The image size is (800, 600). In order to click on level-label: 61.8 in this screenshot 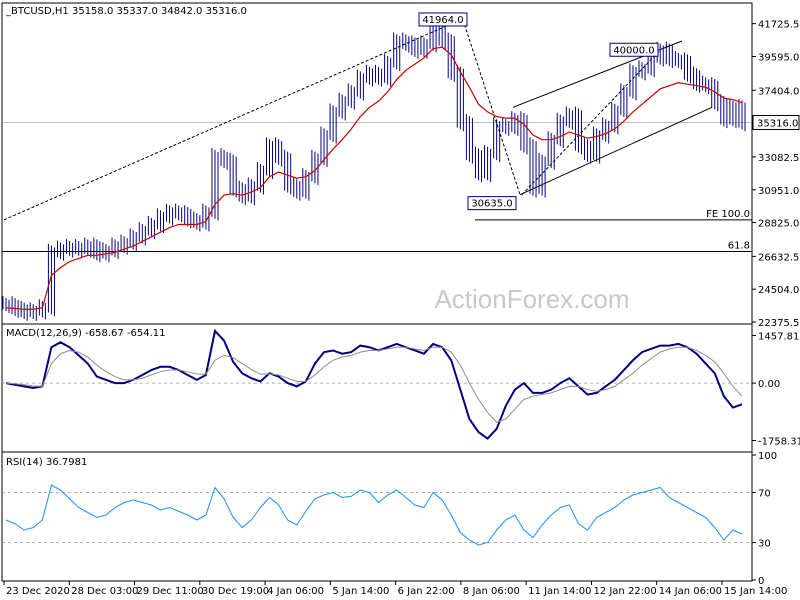, I will do `click(739, 245)`.